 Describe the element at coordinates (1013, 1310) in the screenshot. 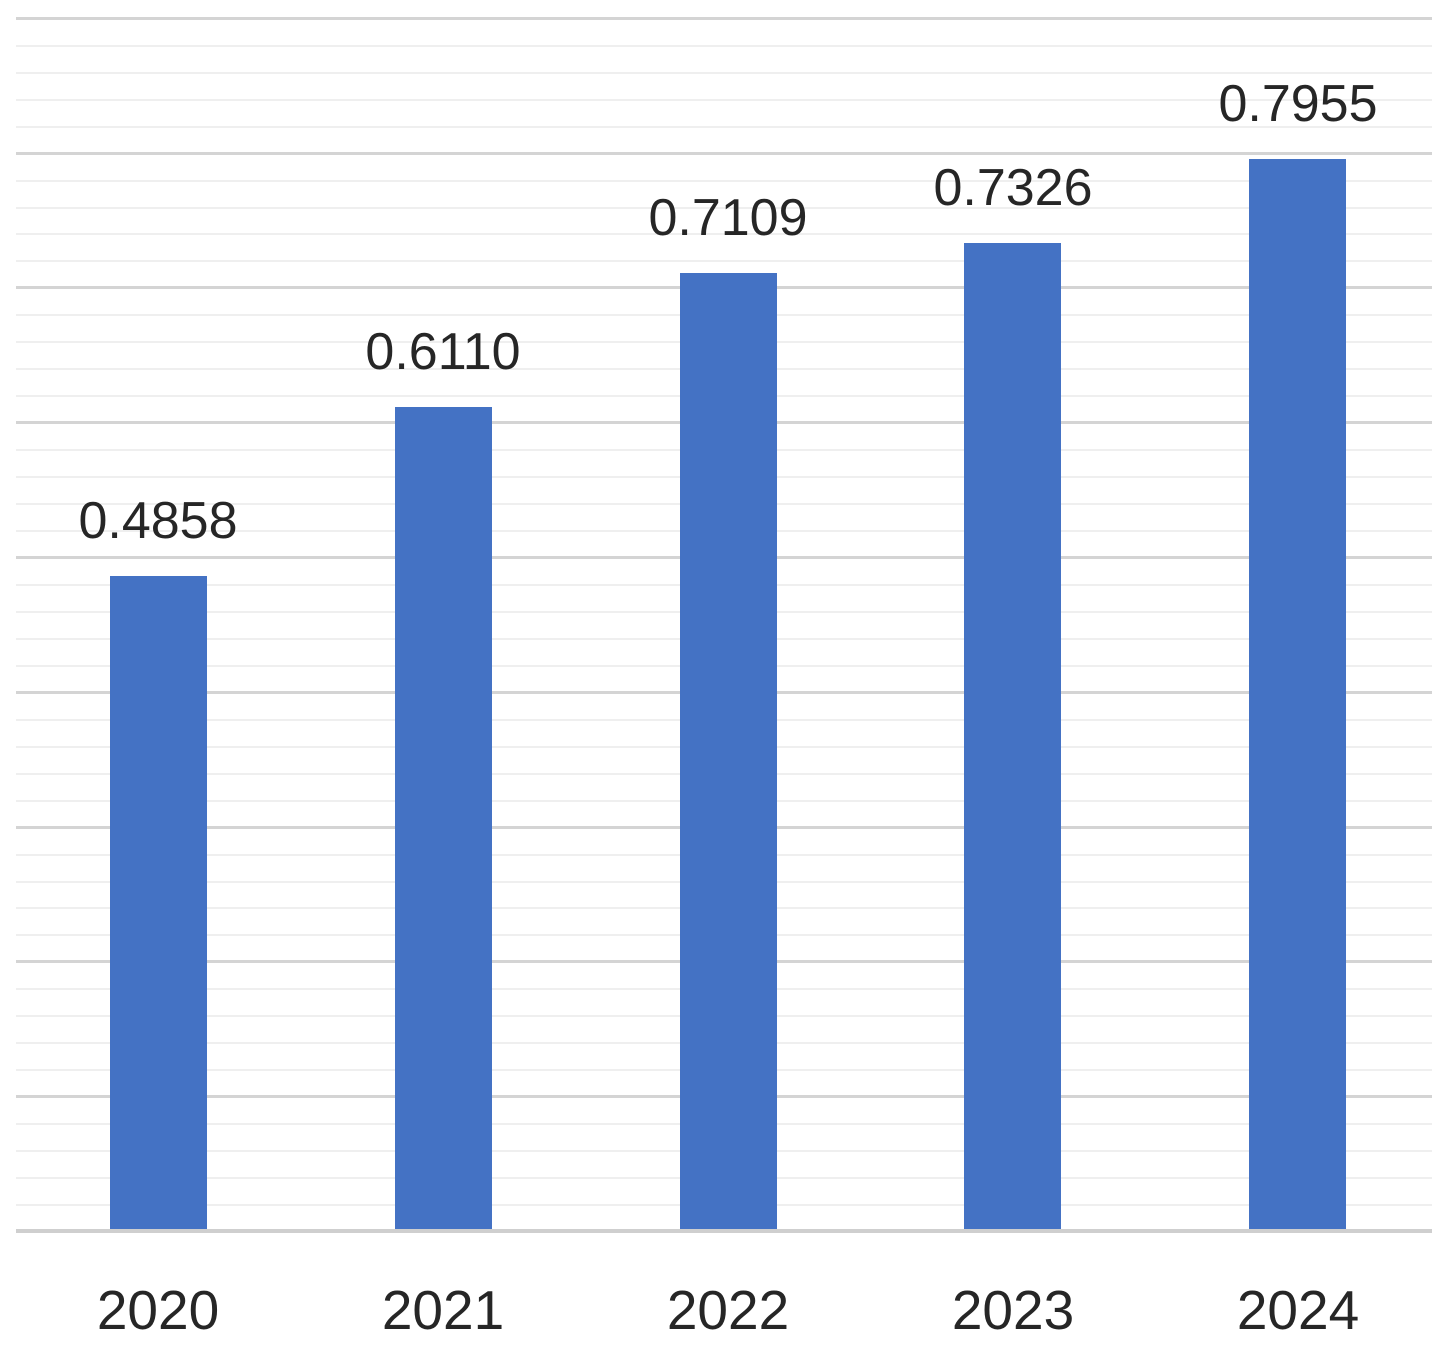

I see `x-axis-label-2023: 2023` at that location.